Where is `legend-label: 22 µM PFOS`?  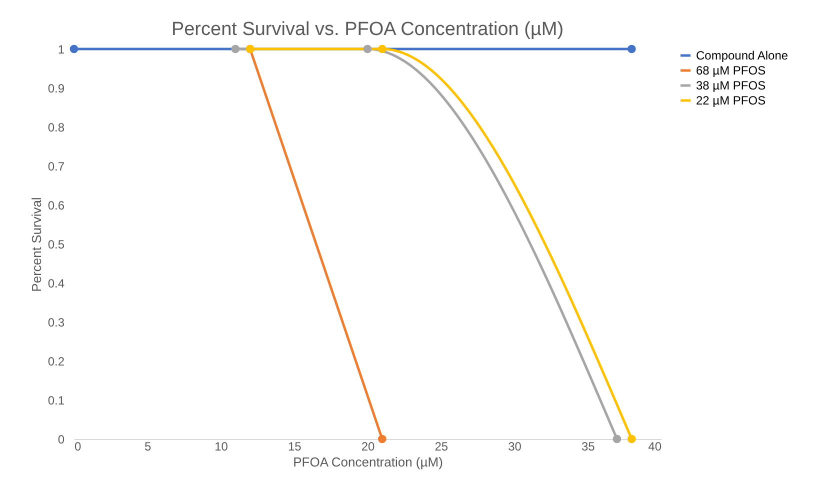
legend-label: 22 µM PFOS is located at coordinates (731, 101).